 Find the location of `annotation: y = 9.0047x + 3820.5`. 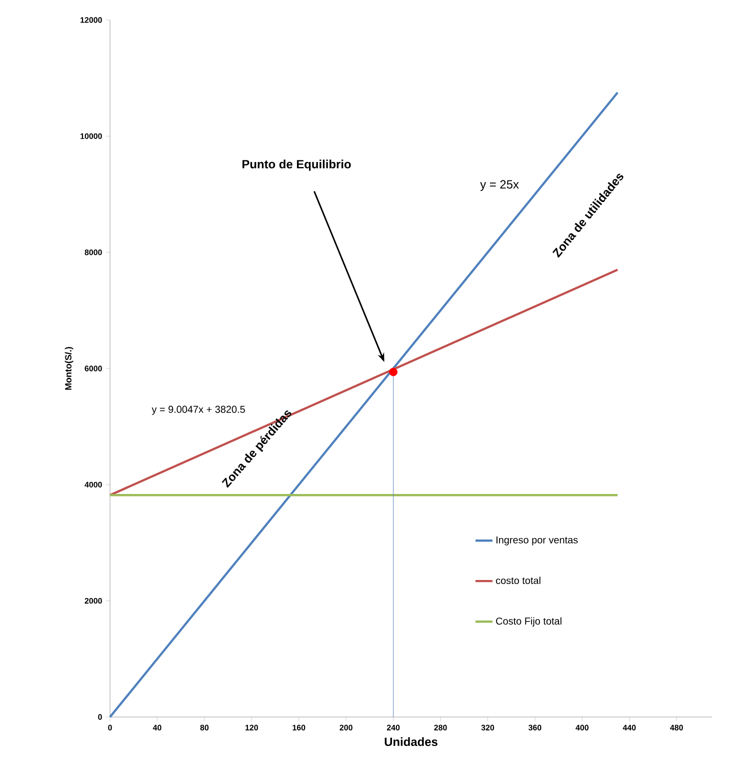

annotation: y = 9.0047x + 3820.5 is located at coordinates (198, 410).